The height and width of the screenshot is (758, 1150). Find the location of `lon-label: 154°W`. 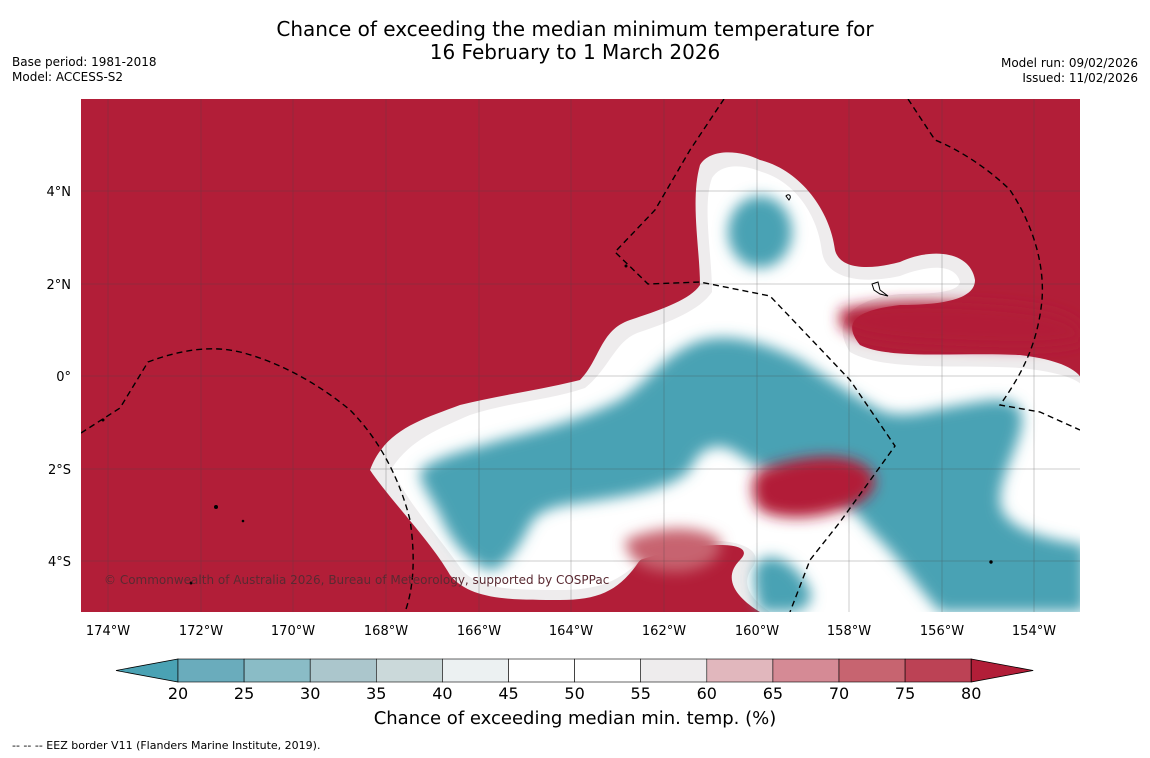

lon-label: 154°W is located at coordinates (1034, 631).